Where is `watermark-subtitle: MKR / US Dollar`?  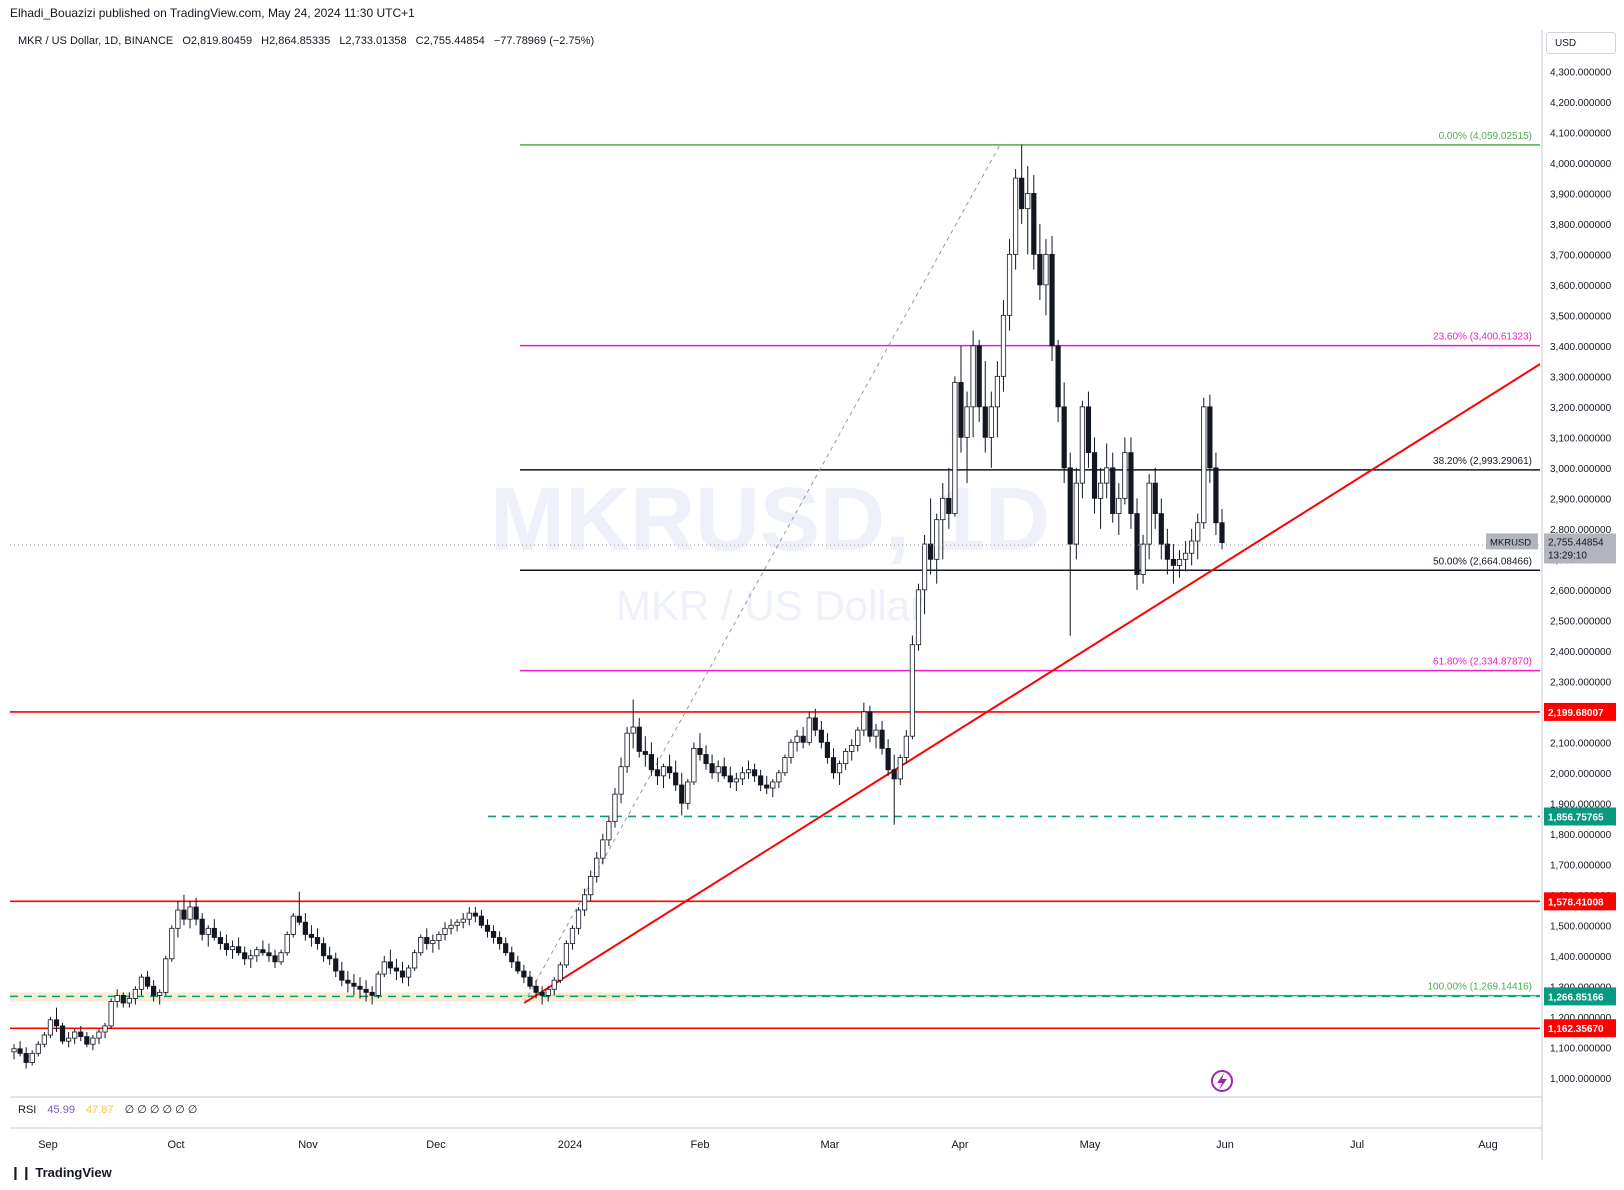 watermark-subtitle: MKR / US Dollar is located at coordinates (770, 605).